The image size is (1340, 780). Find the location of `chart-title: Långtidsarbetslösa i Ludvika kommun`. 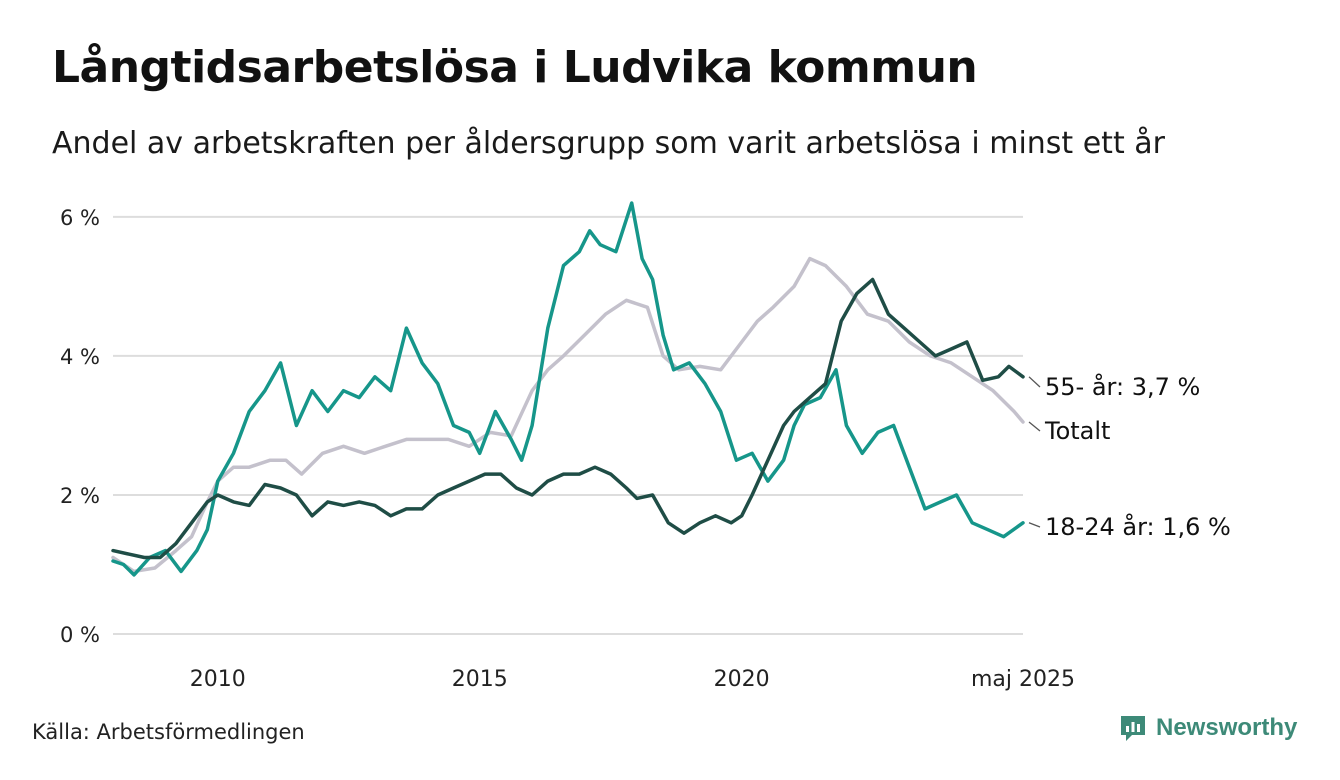

chart-title: Långtidsarbetslösa i Ludvika kommun is located at coordinates (515, 67).